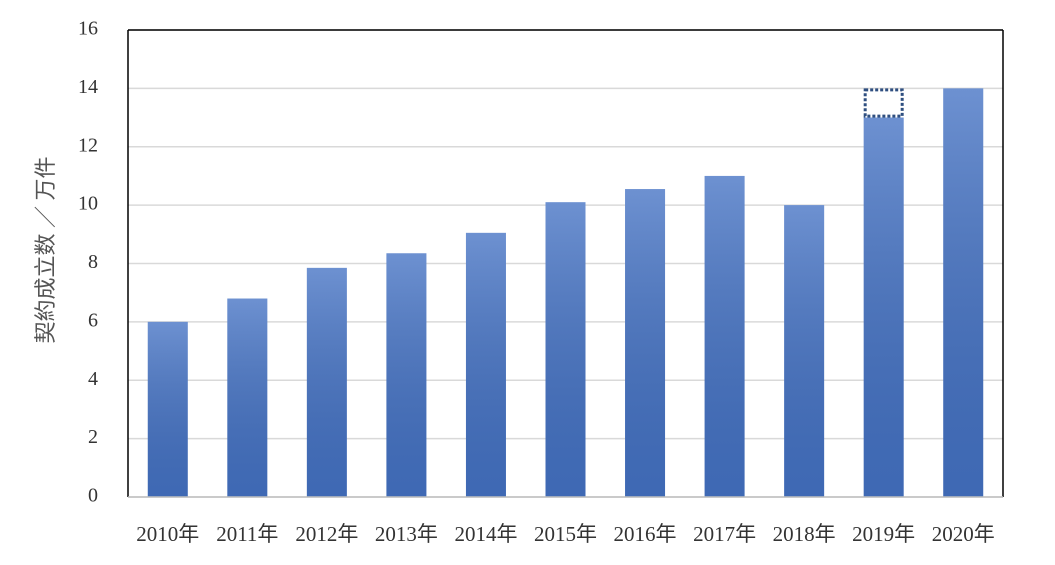 Image resolution: width=1055 pixels, height=565 pixels. I want to click on y-axis-label: 契約成立数 ／ 万件, so click(45, 249).